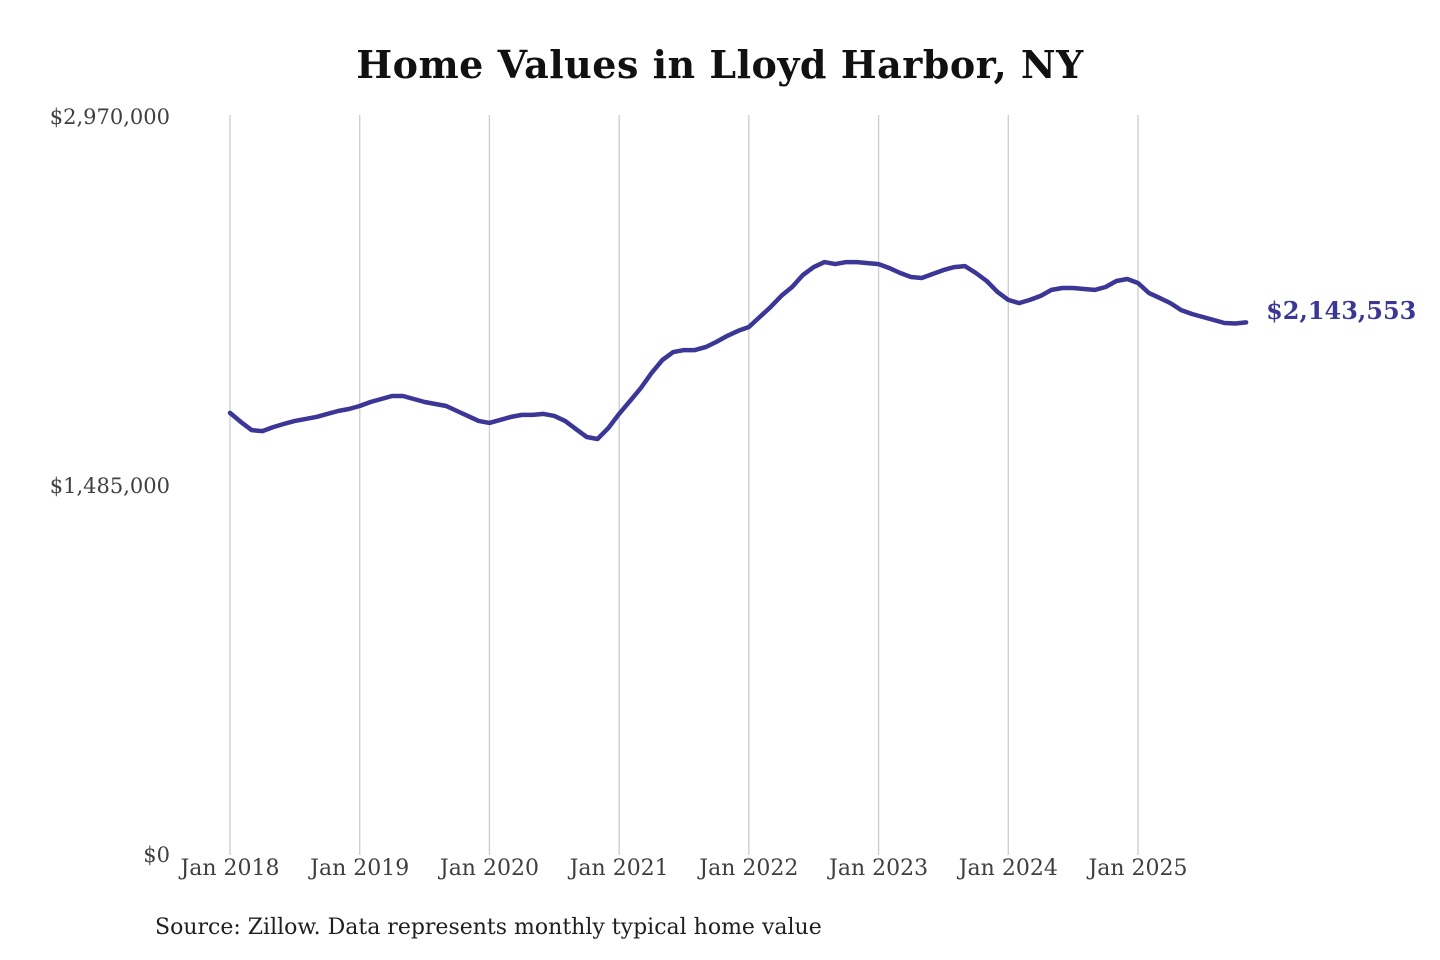 The image size is (1440, 960). Describe the element at coordinates (749, 868) in the screenshot. I see `x-tick-label: Jan 2022` at that location.